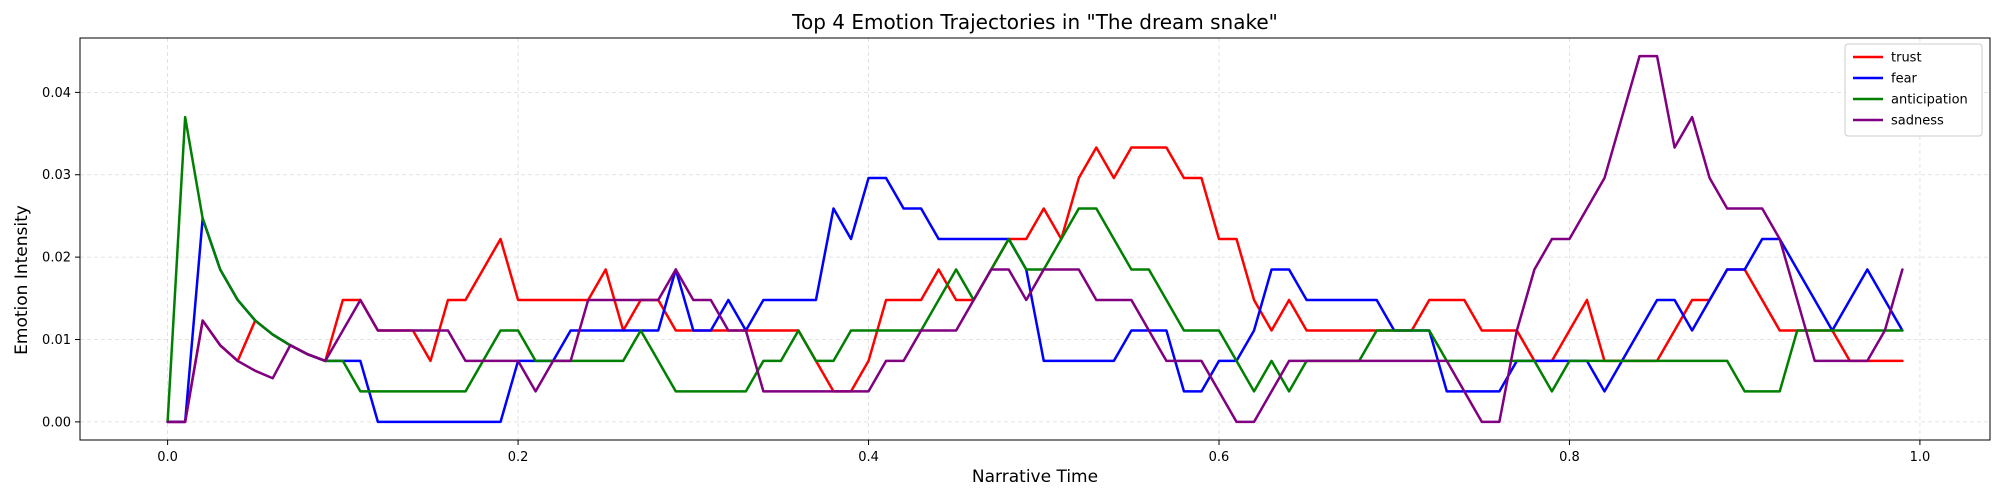 This screenshot has width=2000, height=500. What do you see at coordinates (1906, 58) in the screenshot?
I see `legend-label-trust: trust` at bounding box center [1906, 58].